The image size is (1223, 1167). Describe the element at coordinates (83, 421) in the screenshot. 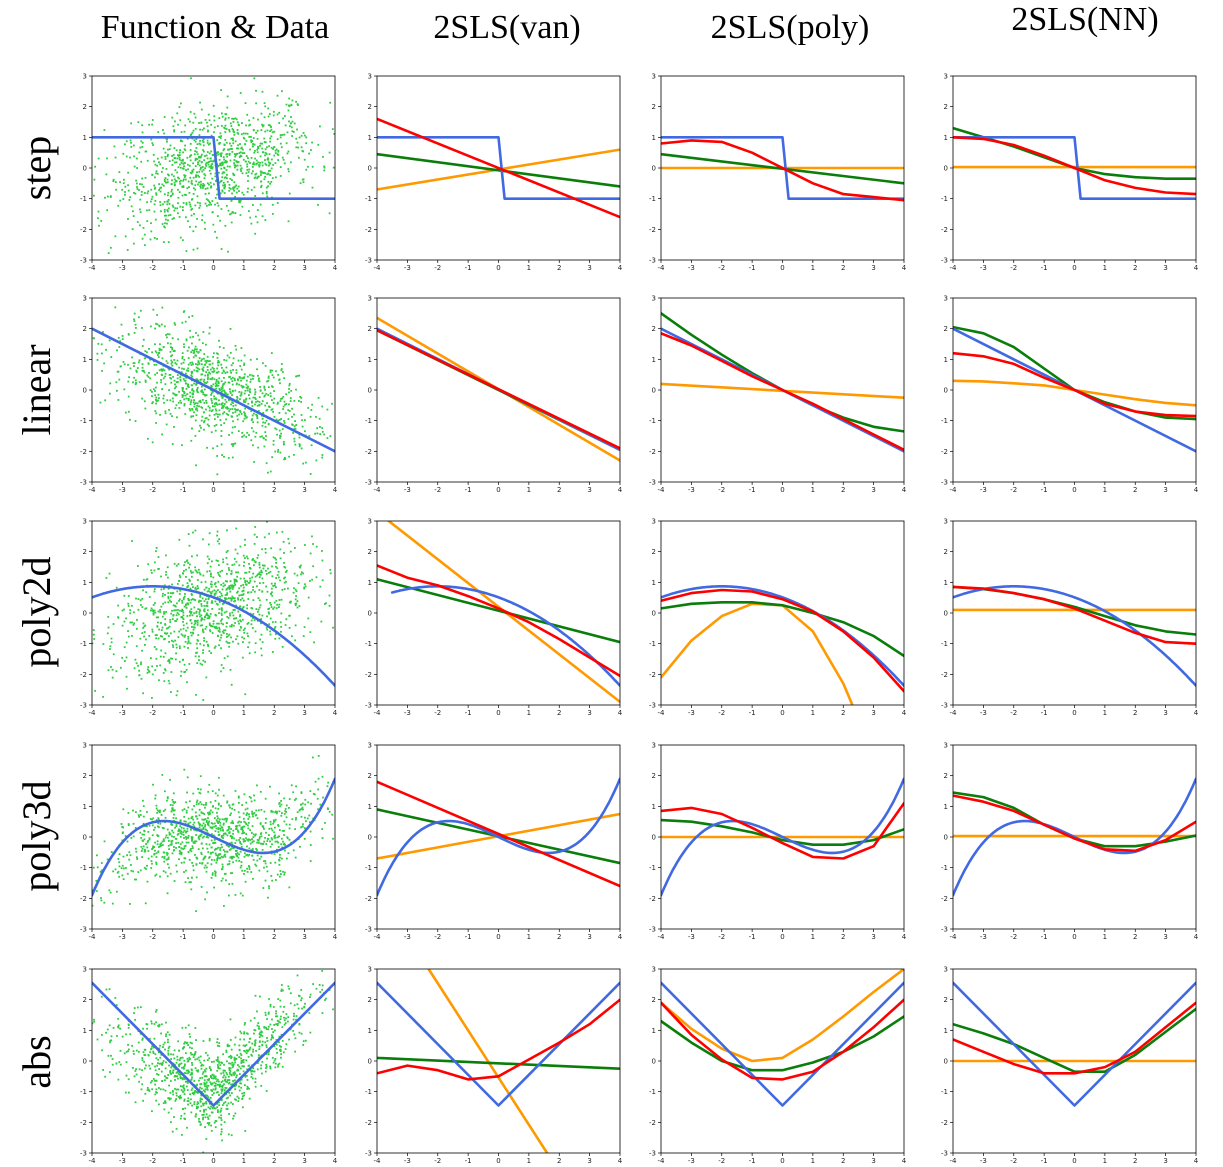

I see `y-tick-label: -1` at that location.